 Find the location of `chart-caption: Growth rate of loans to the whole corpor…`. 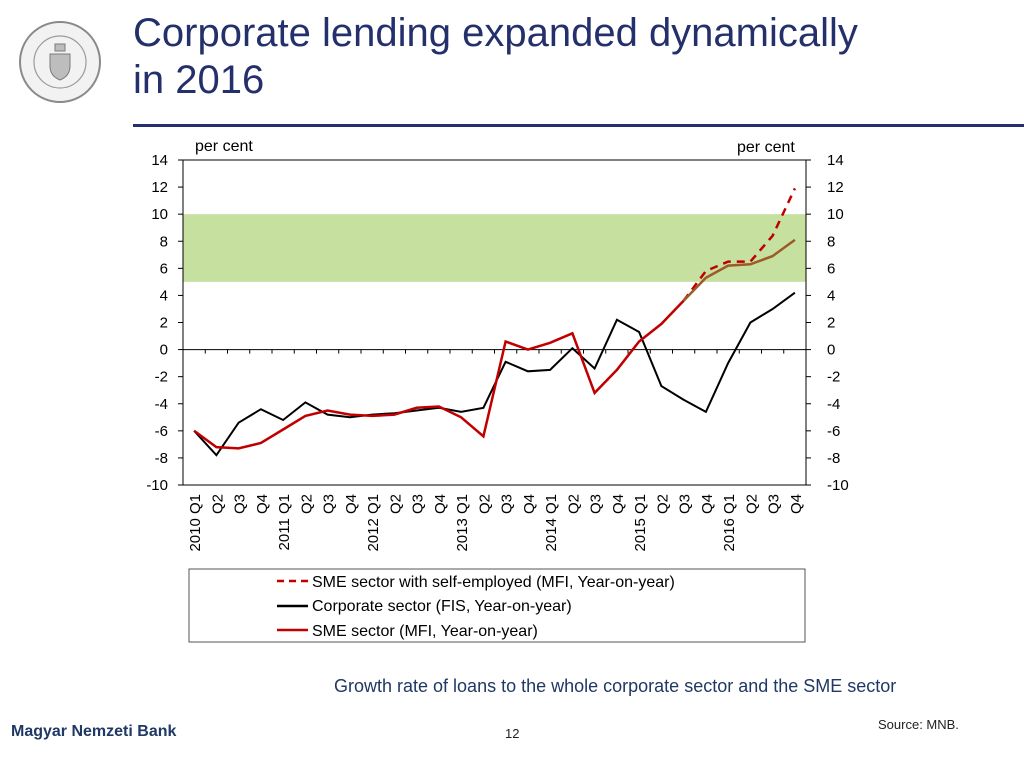

chart-caption: Growth rate of loans to the whole corpor… is located at coordinates (615, 686).